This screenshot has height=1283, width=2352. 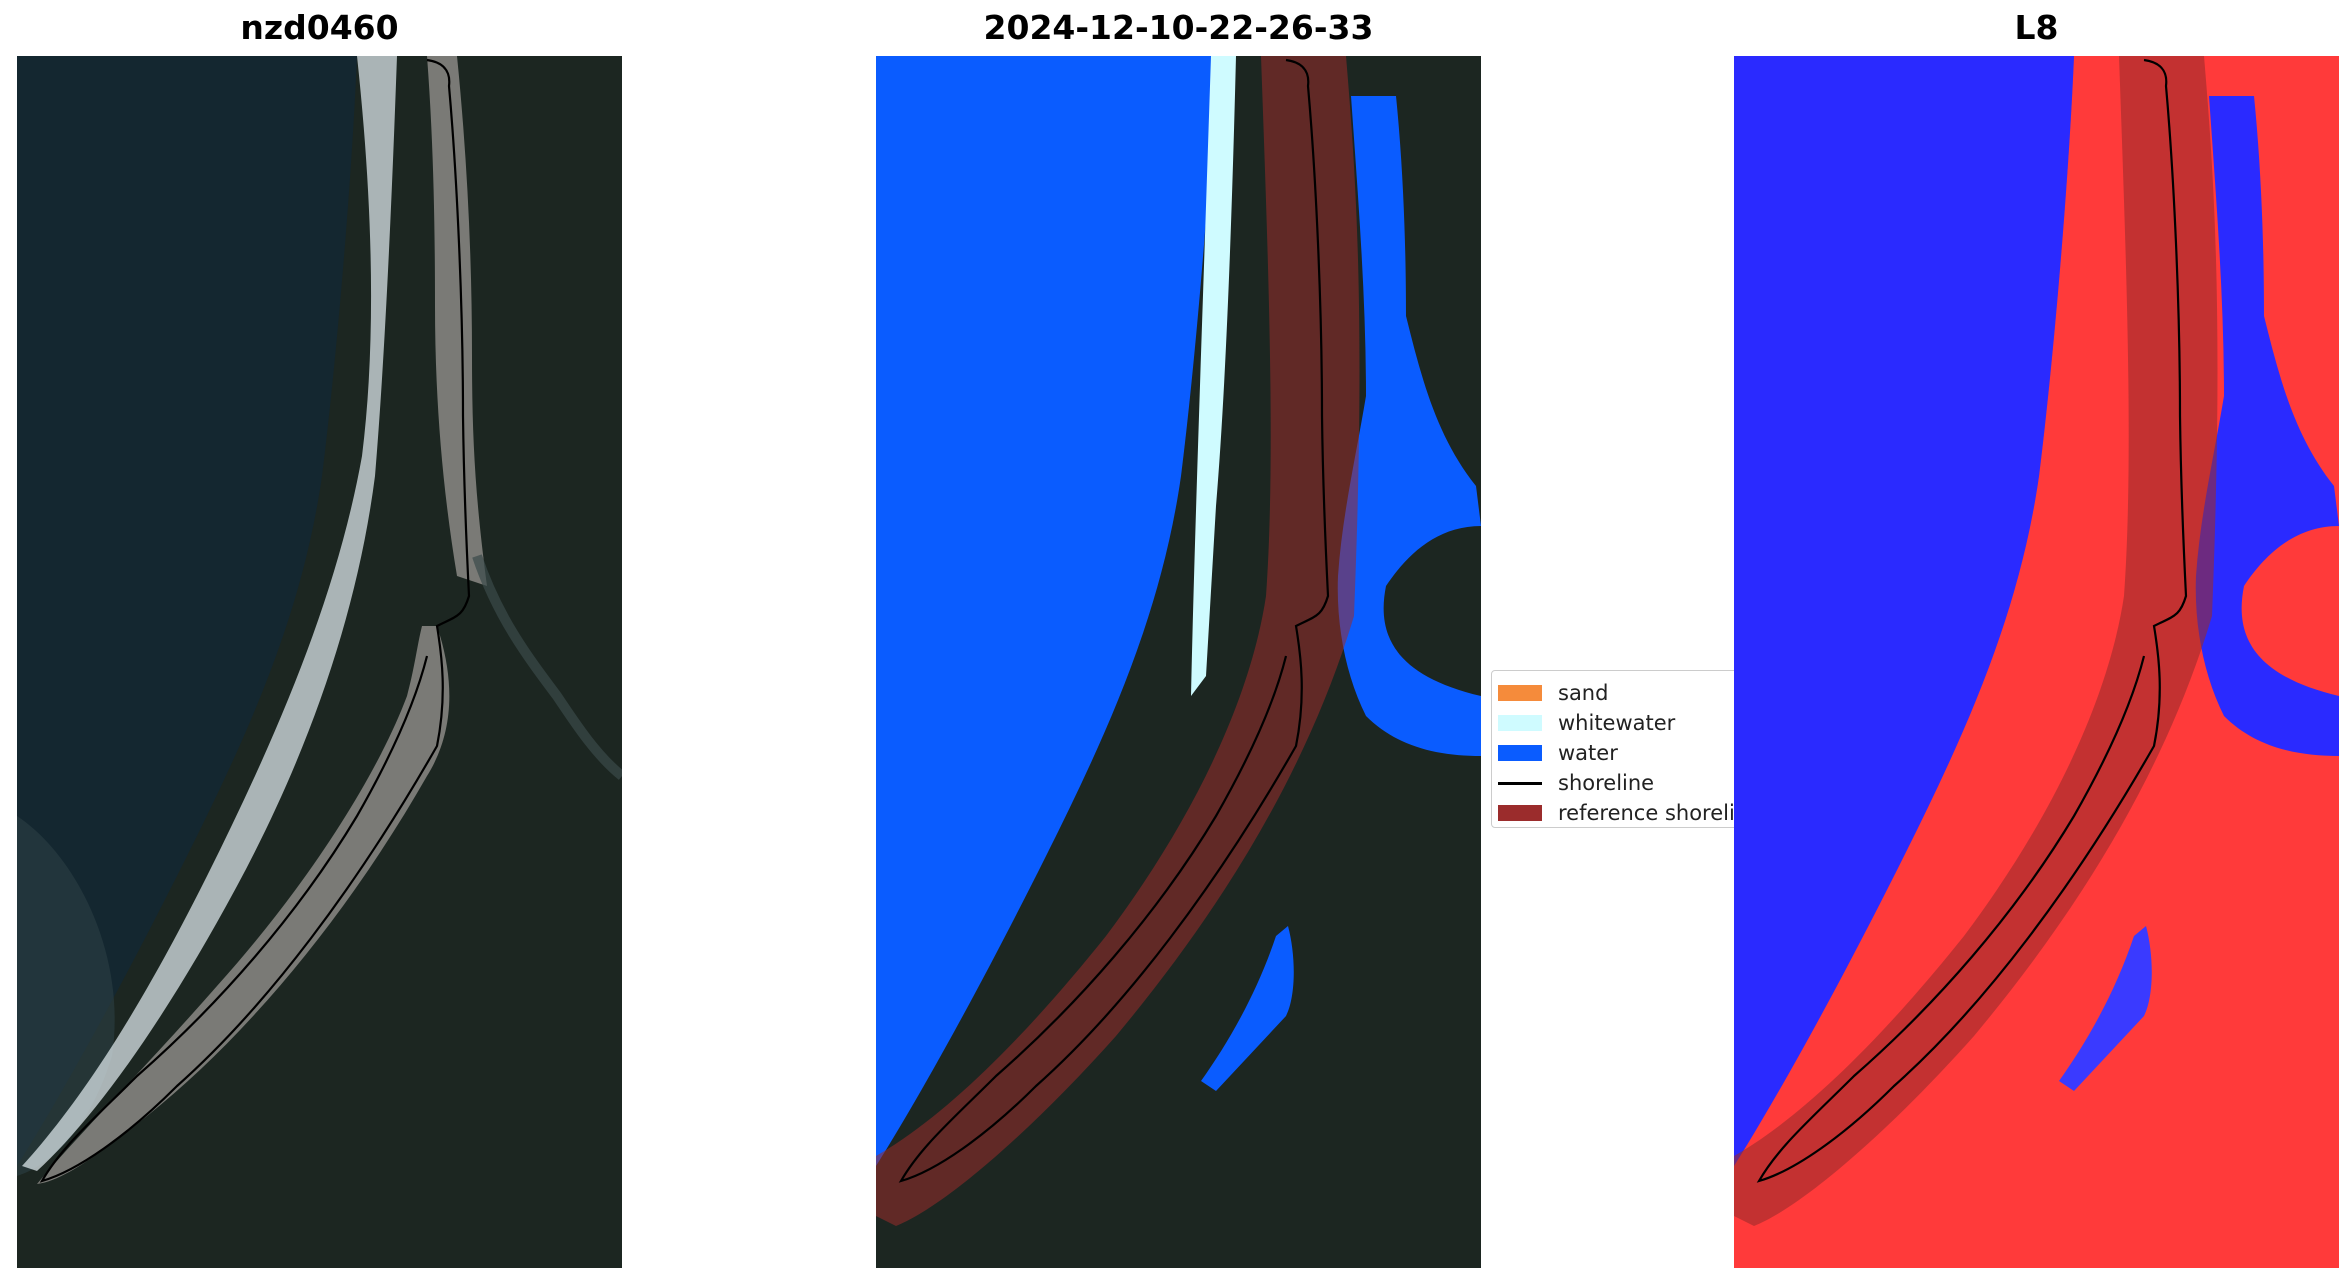 I want to click on water-index-area, so click(x=1904, y=611).